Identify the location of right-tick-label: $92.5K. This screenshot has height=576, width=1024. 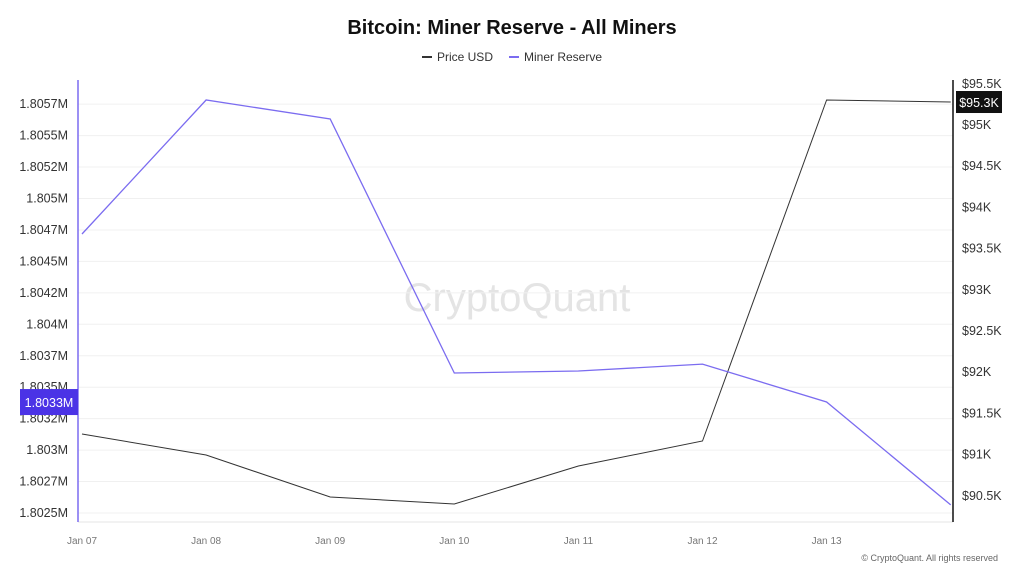
(982, 331).